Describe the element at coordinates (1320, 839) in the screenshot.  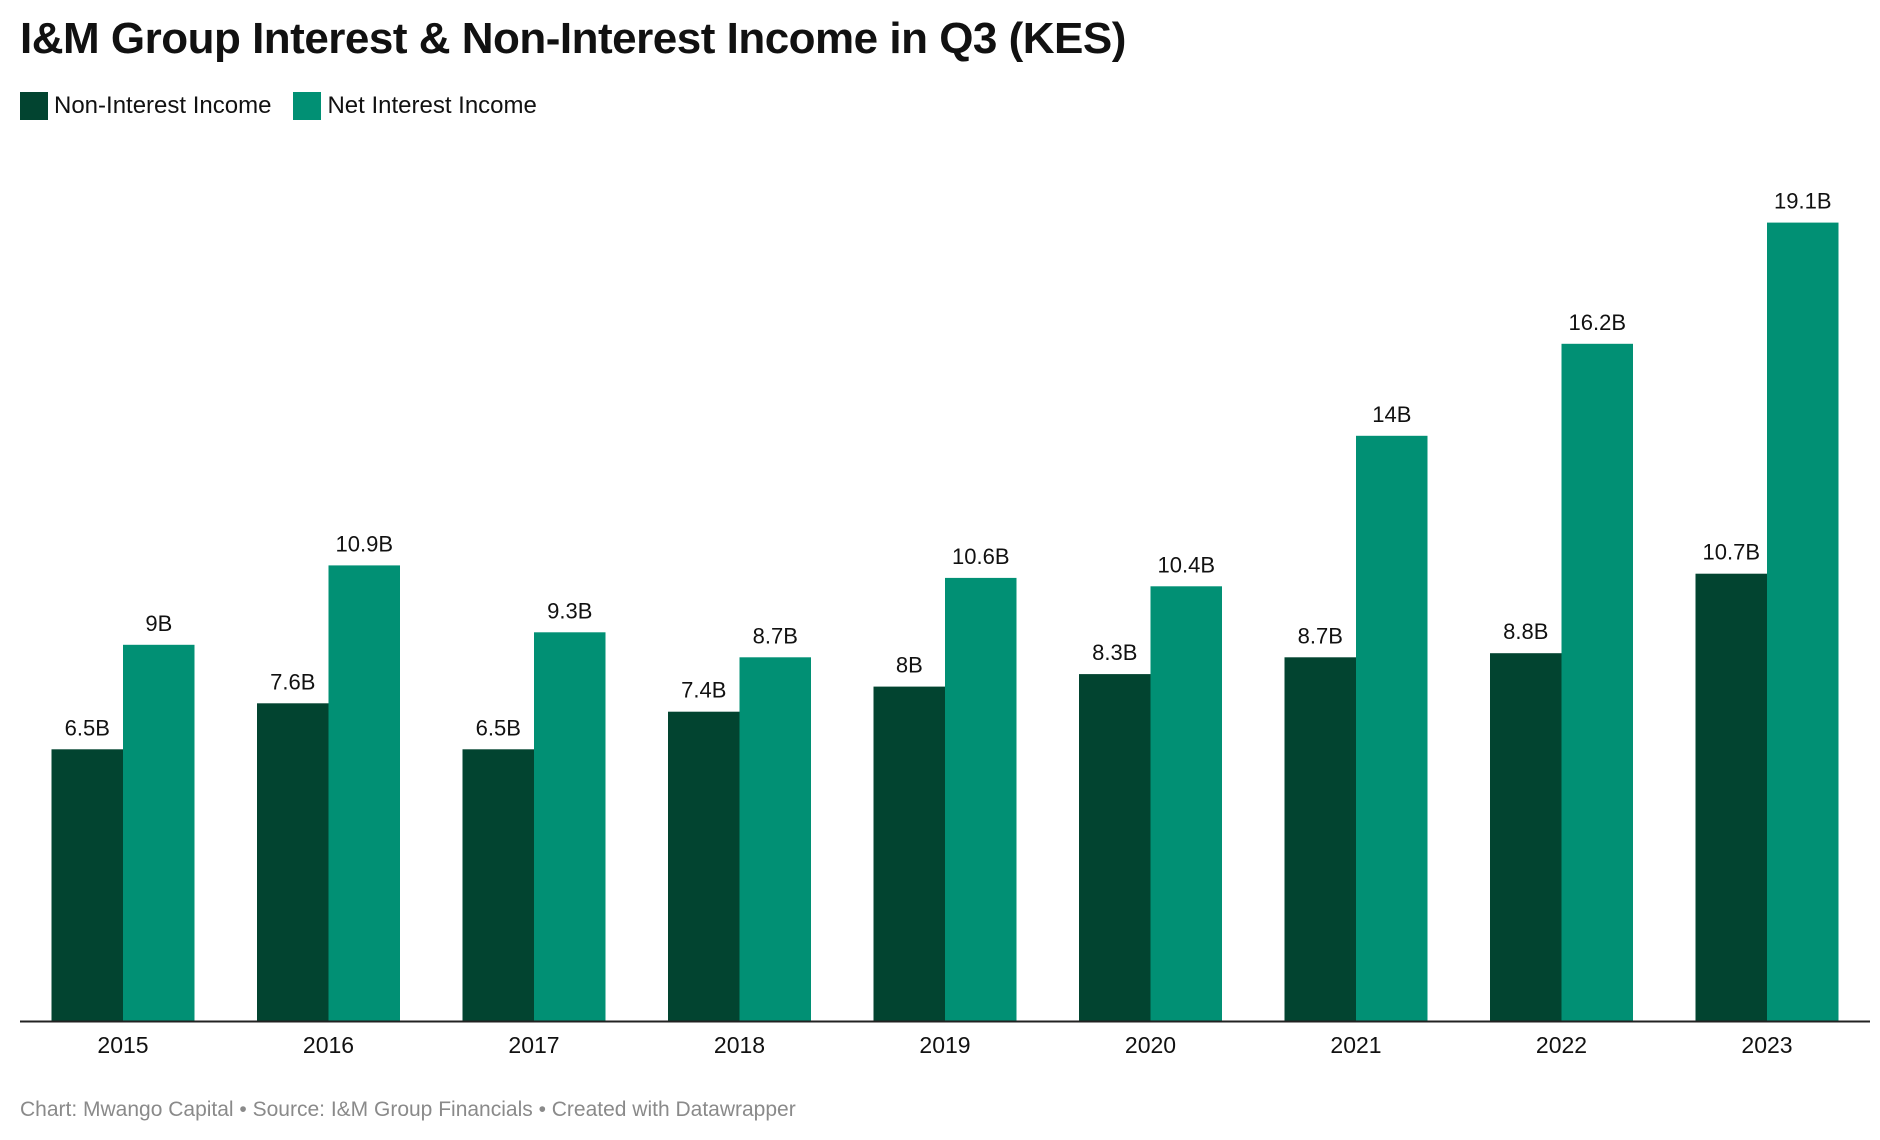
I see `bar-non-interest-income-2021` at that location.